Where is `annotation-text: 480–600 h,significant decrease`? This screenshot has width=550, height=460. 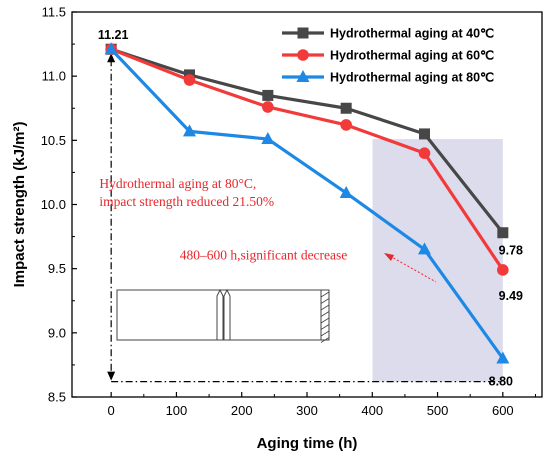 annotation-text: 480–600 h,significant decrease is located at coordinates (264, 255).